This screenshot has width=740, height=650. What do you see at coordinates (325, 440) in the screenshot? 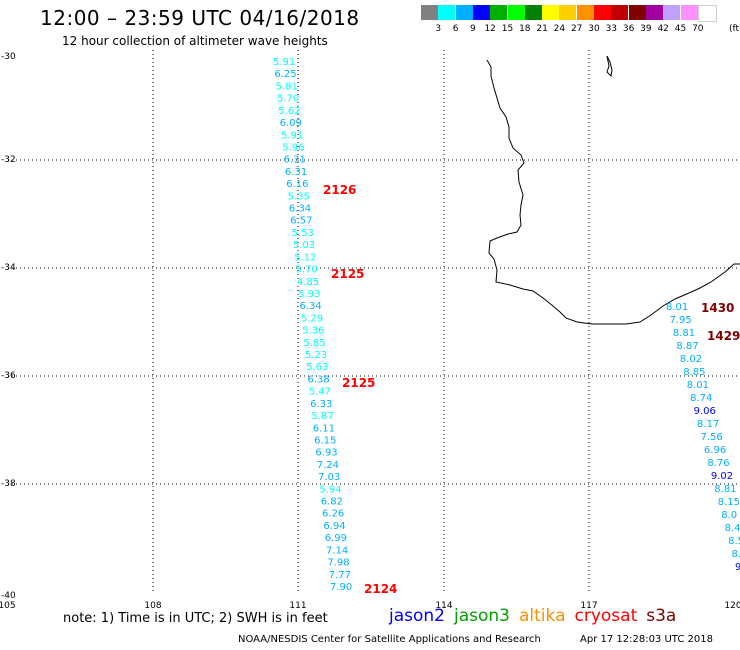
I see `swh-label: 6.15` at bounding box center [325, 440].